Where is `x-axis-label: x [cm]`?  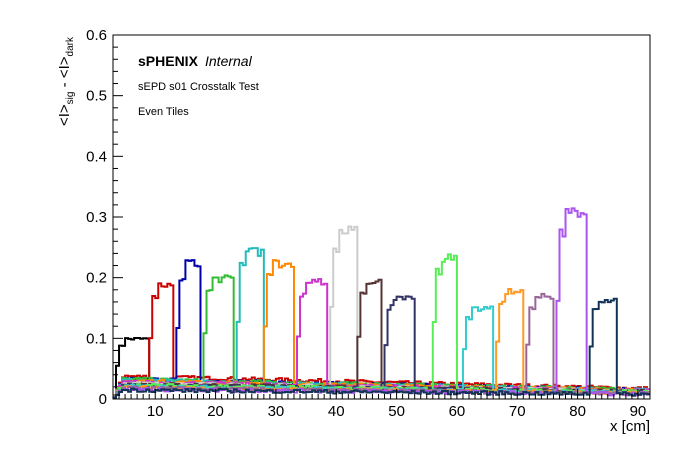
x-axis-label: x [cm] is located at coordinates (630, 426).